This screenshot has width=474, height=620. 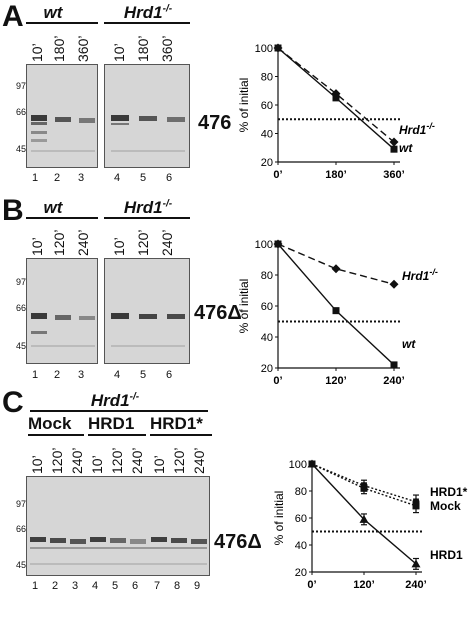 What do you see at coordinates (215, 123) in the screenshot?
I see `construct-label-a: 476` at bounding box center [215, 123].